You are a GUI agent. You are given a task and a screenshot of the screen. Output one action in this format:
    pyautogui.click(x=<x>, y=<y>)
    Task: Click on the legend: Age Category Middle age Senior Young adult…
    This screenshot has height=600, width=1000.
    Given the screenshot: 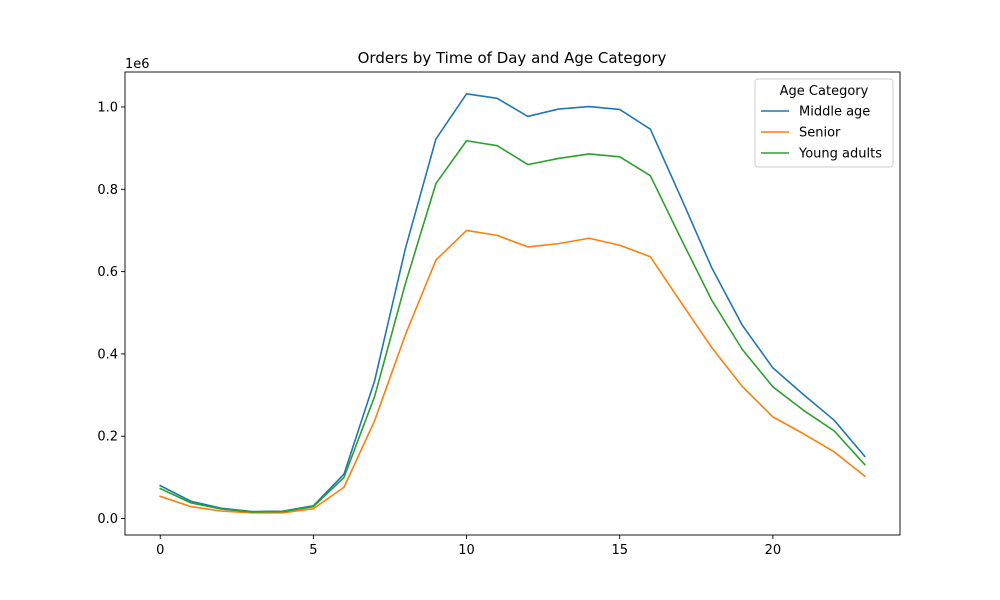 What is the action you would take?
    pyautogui.click(x=824, y=123)
    